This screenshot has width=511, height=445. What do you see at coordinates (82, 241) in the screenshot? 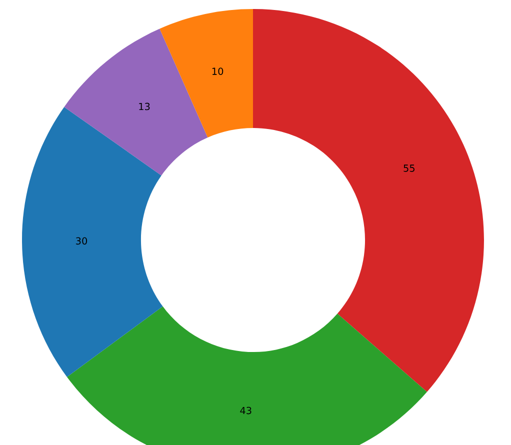
I see `data-label: 30` at bounding box center [82, 241].